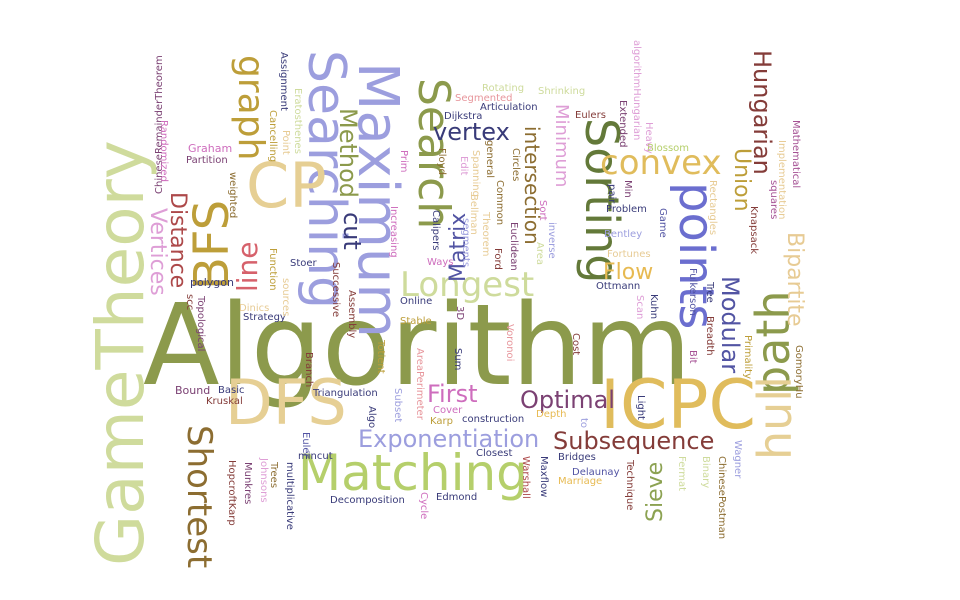 The image size is (960, 600). What do you see at coordinates (709, 292) in the screenshot?
I see `word-tree: Tree` at bounding box center [709, 292].